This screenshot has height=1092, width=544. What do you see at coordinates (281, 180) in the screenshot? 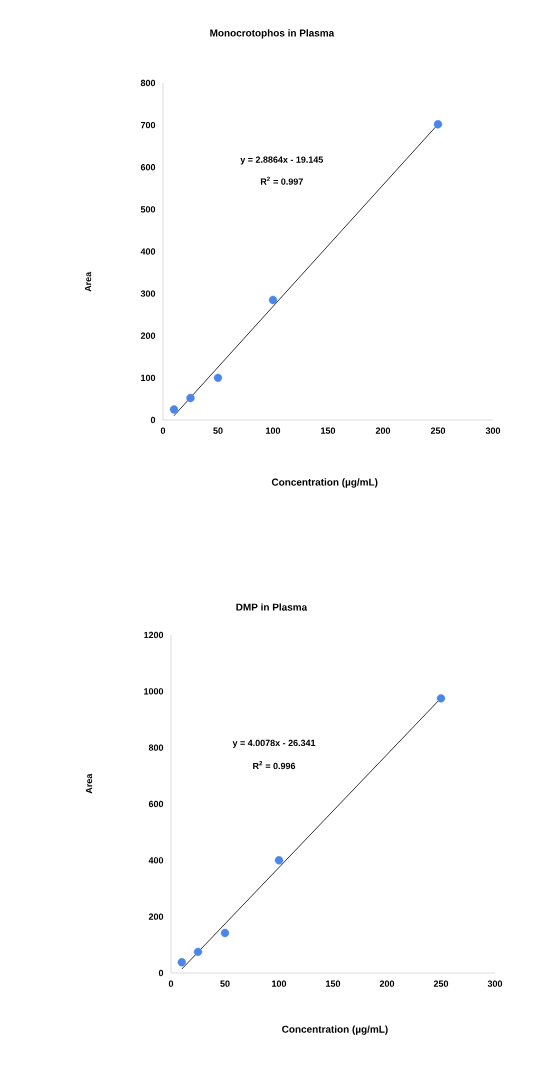
I see `annotation: R$^{2}$ = 0.997` at bounding box center [281, 180].